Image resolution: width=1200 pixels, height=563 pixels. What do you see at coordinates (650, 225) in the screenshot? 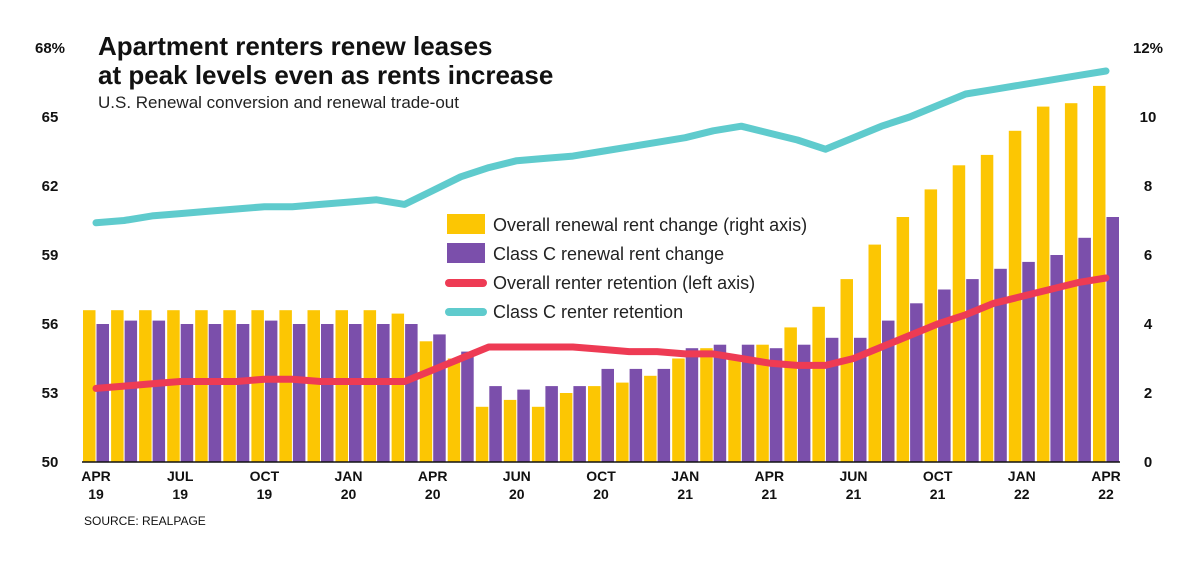
I see `legend-overall-renewal-rent-change-label: Overall renewal rent change (right axis)` at bounding box center [650, 225].